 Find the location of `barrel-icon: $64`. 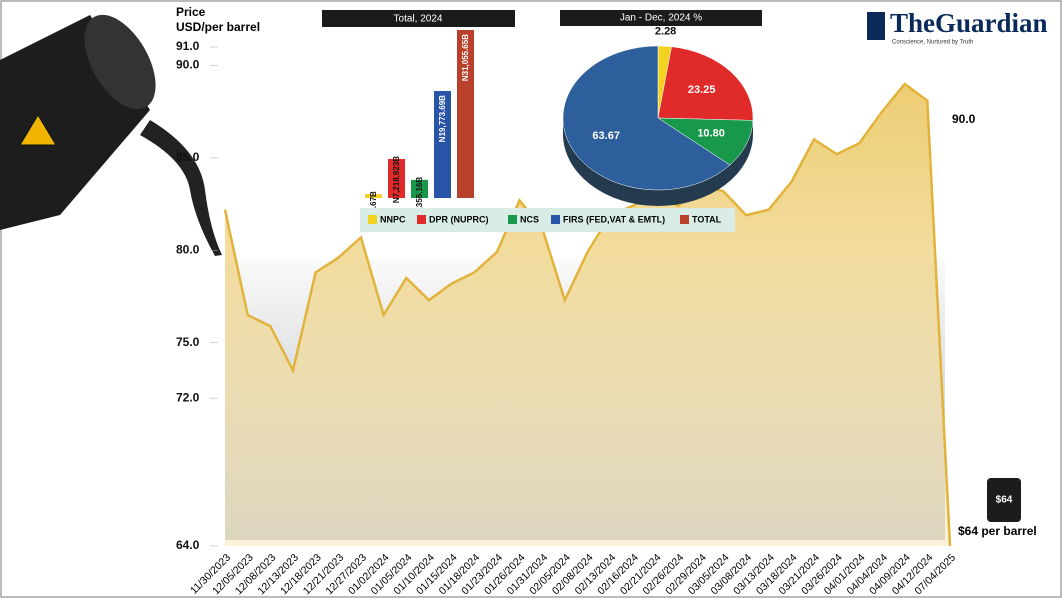

barrel-icon: $64 is located at coordinates (1004, 500).